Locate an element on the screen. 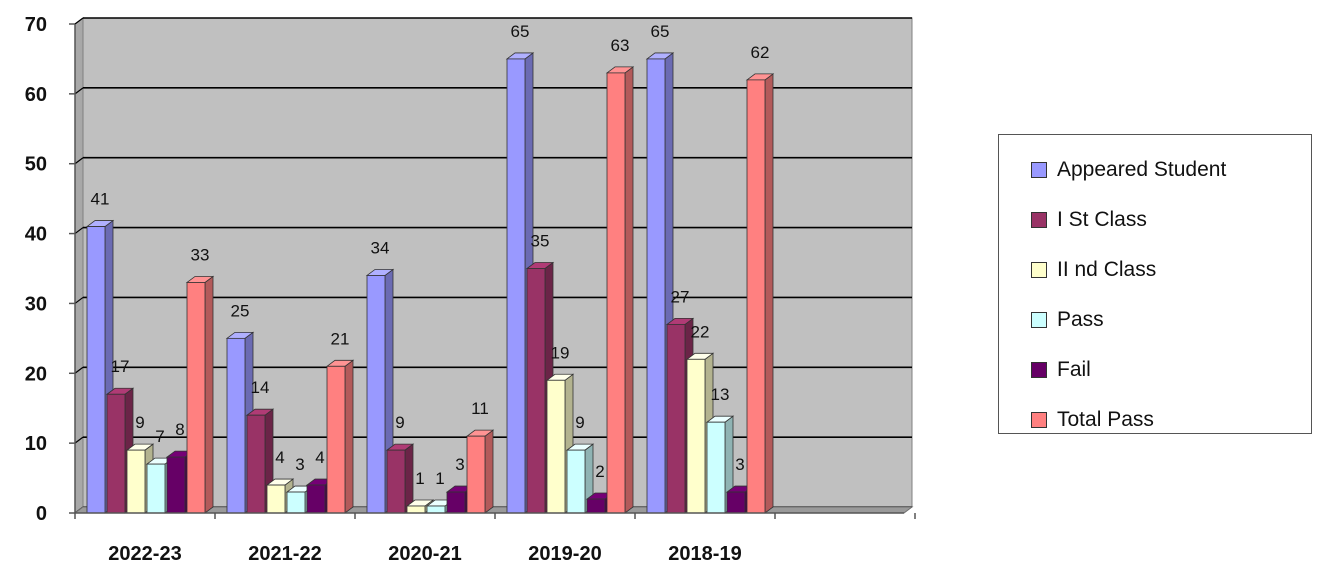 The image size is (1318, 568). x-tick-label: 2020-21 is located at coordinates (424, 554).